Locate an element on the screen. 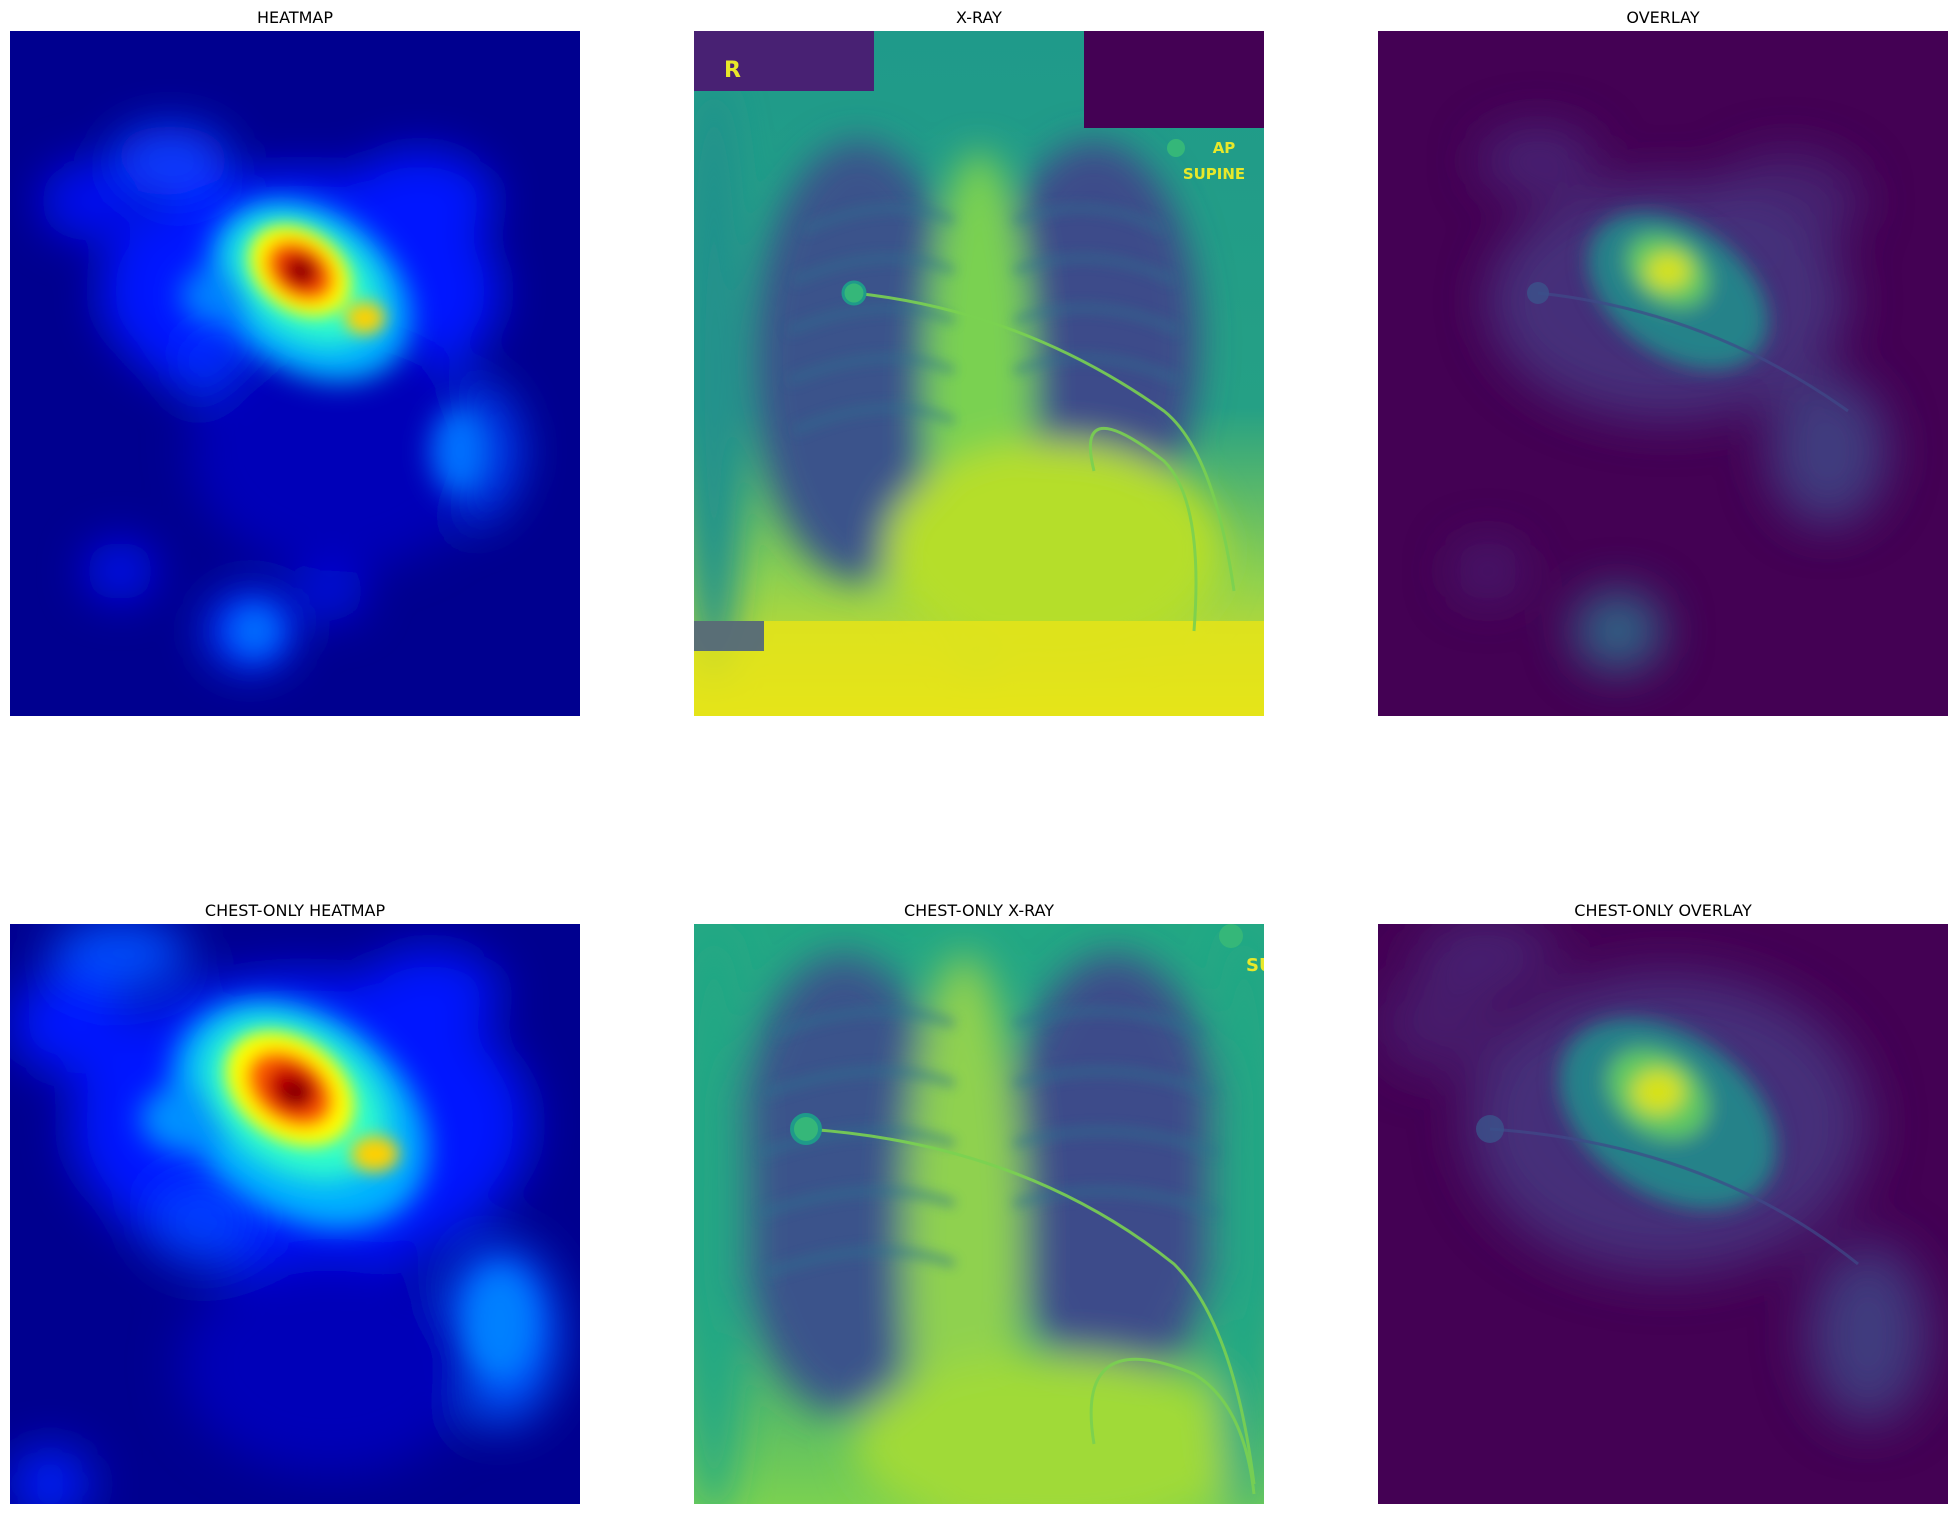 Image resolution: width=1957 pixels, height=1514 pixels. xray-image: R AP SUPINE is located at coordinates (979, 373).